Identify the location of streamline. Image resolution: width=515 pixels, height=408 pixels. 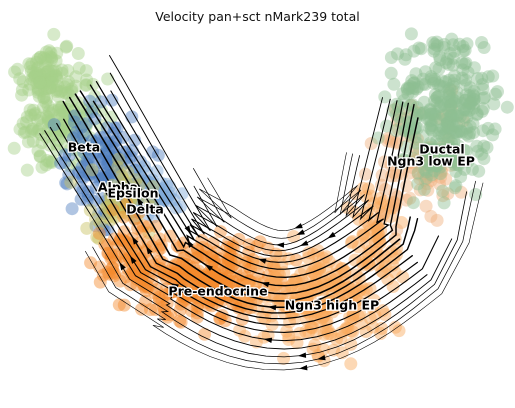
(277, 196).